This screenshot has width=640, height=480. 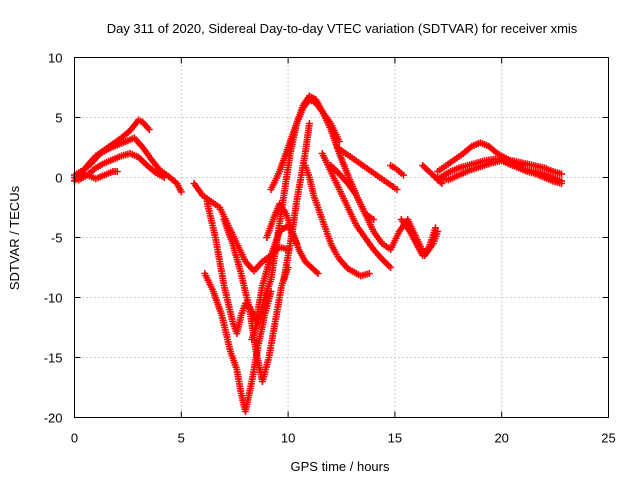 I want to click on y-tick-label: 0, so click(x=58, y=178).